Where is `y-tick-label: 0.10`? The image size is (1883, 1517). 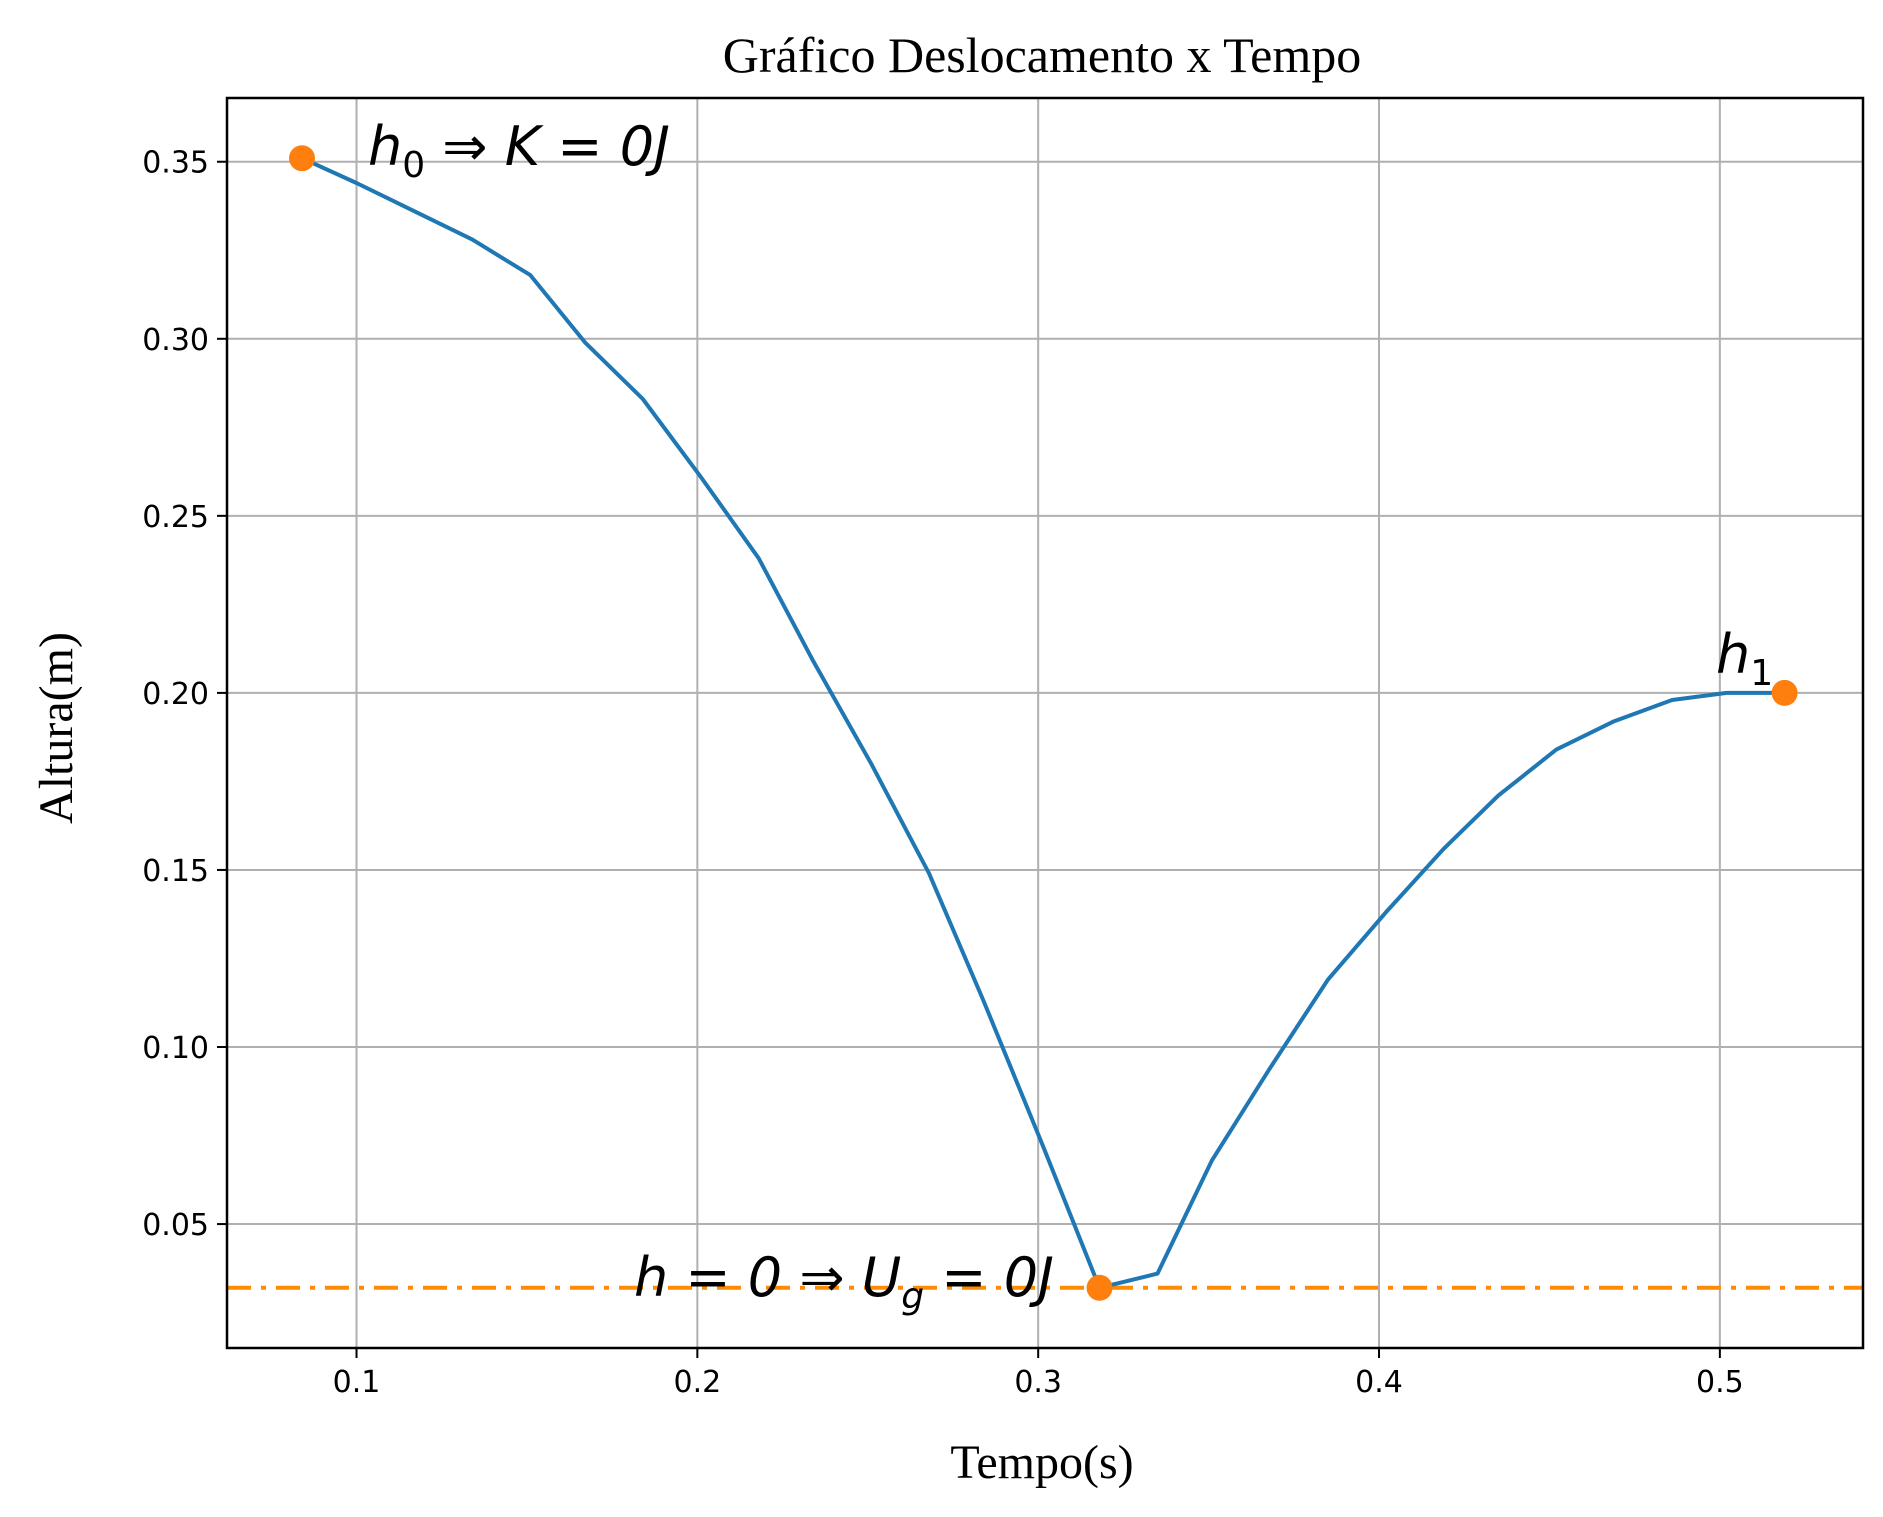
y-tick-label: 0.10 is located at coordinates (175, 1048).